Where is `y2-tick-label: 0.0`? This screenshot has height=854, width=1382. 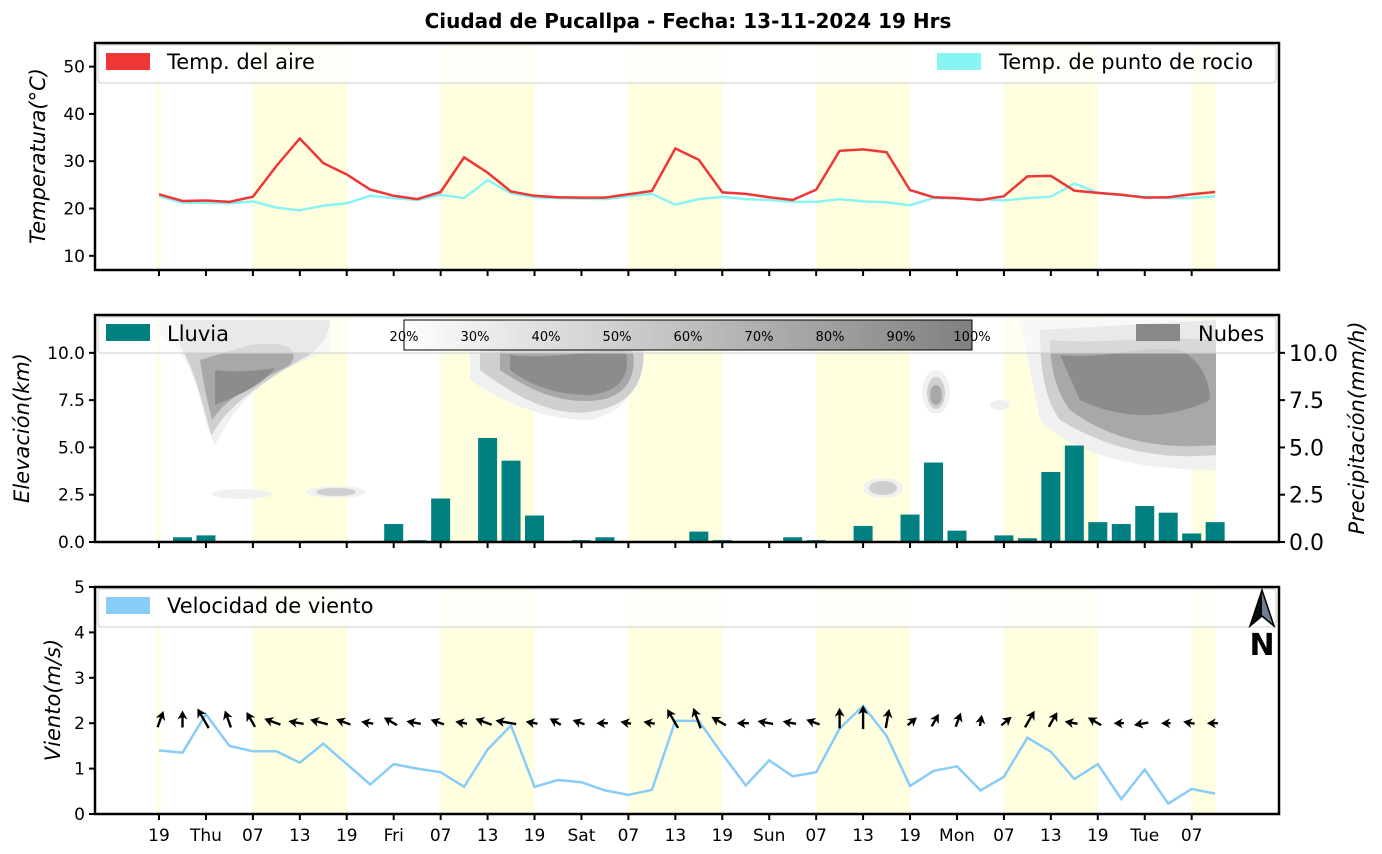 y2-tick-label: 0.0 is located at coordinates (1306, 543).